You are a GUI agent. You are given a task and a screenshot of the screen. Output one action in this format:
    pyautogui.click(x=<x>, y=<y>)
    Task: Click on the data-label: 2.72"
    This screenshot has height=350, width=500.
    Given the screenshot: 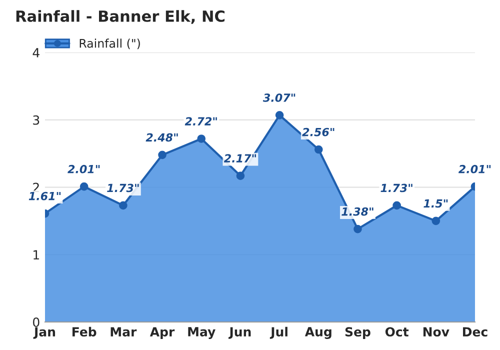 What is the action you would take?
    pyautogui.click(x=200, y=121)
    